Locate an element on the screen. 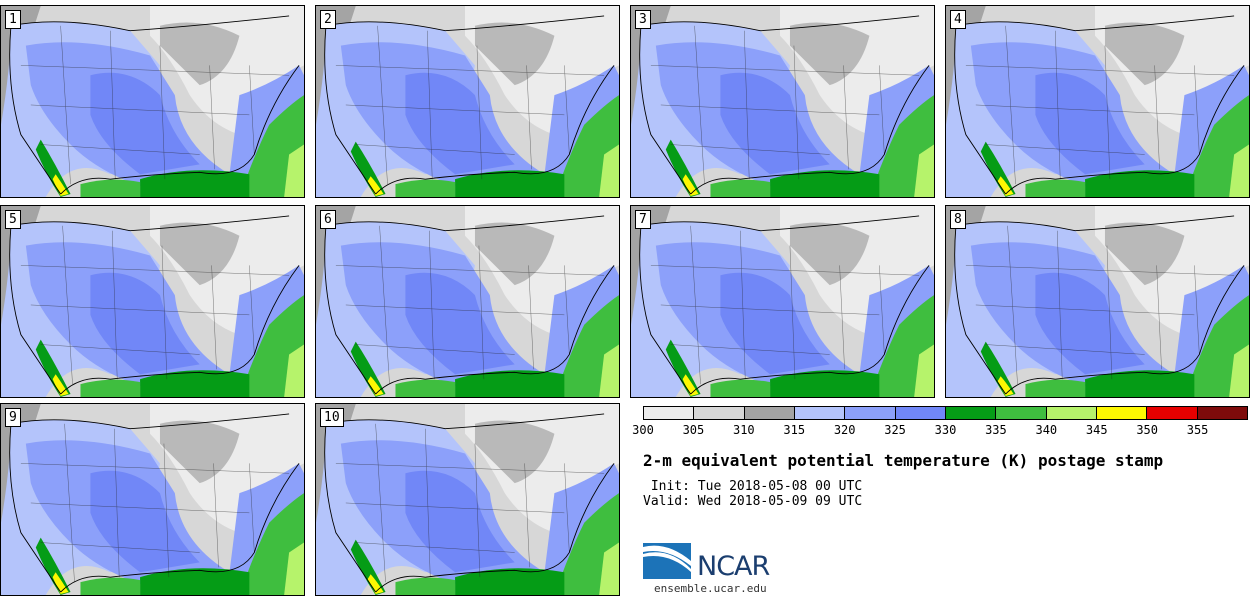  ncar-url: ensemble.ucar.edu is located at coordinates (710, 588).